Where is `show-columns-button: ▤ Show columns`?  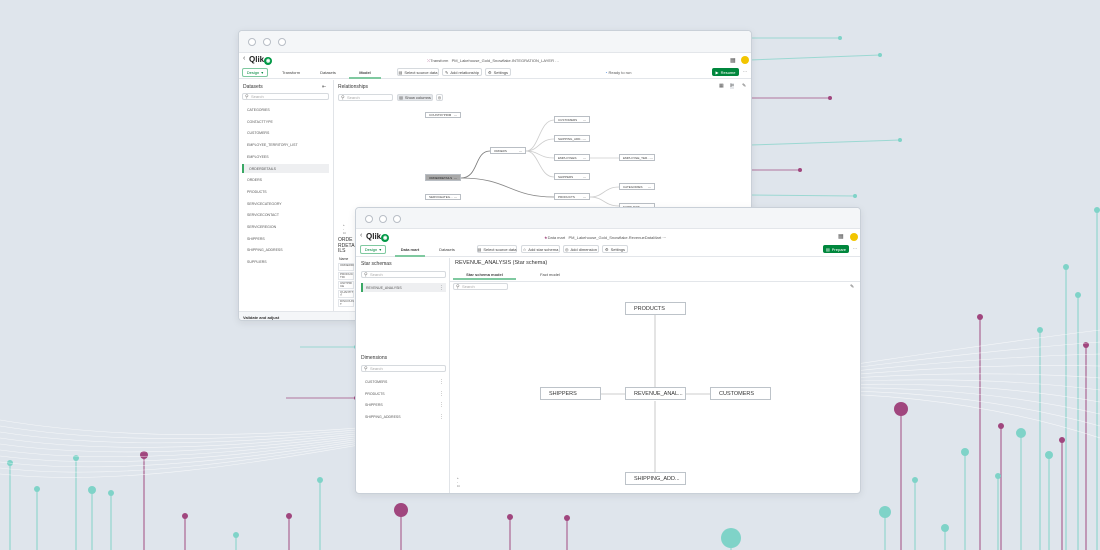 show-columns-button: ▤ Show columns is located at coordinates (415, 97).